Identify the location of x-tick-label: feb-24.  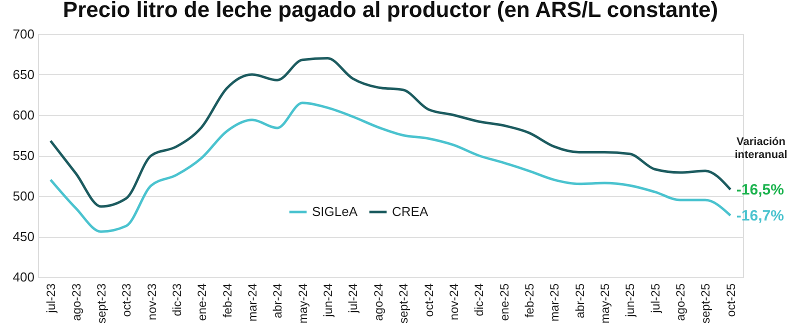
(227, 300).